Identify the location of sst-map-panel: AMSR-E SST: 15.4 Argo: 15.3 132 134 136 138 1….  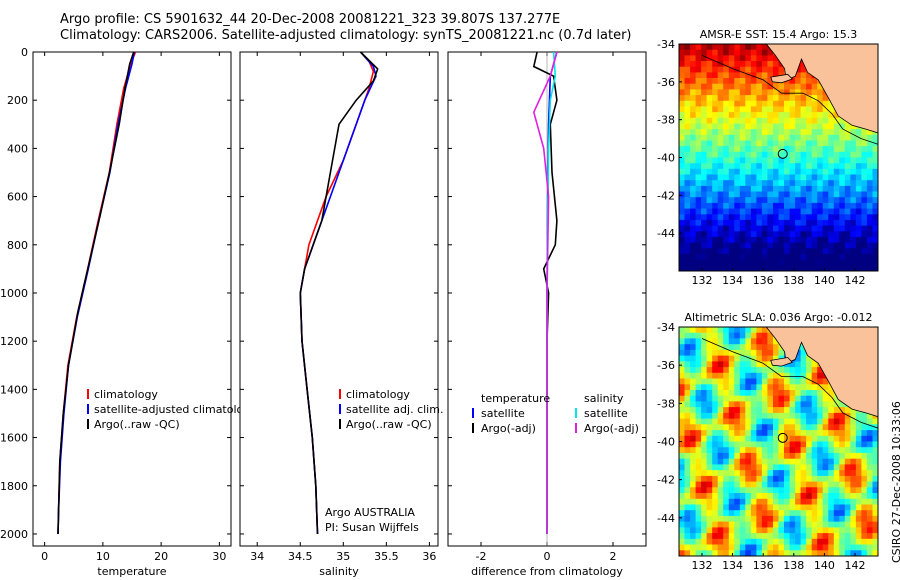
(768, 157).